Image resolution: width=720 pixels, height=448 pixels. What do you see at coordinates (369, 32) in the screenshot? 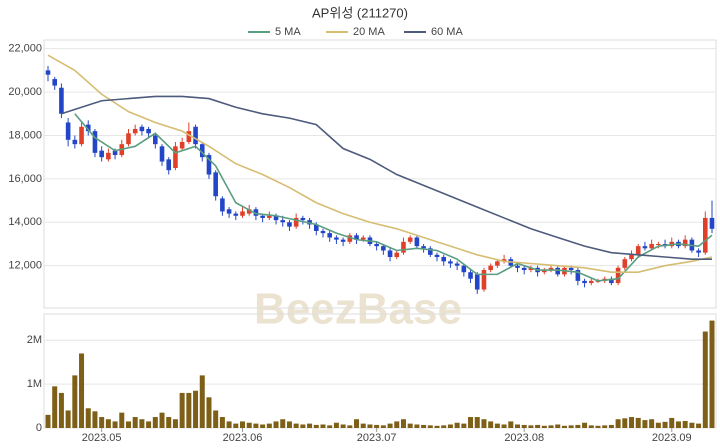
I see `legend-label: 20 MA` at bounding box center [369, 32].